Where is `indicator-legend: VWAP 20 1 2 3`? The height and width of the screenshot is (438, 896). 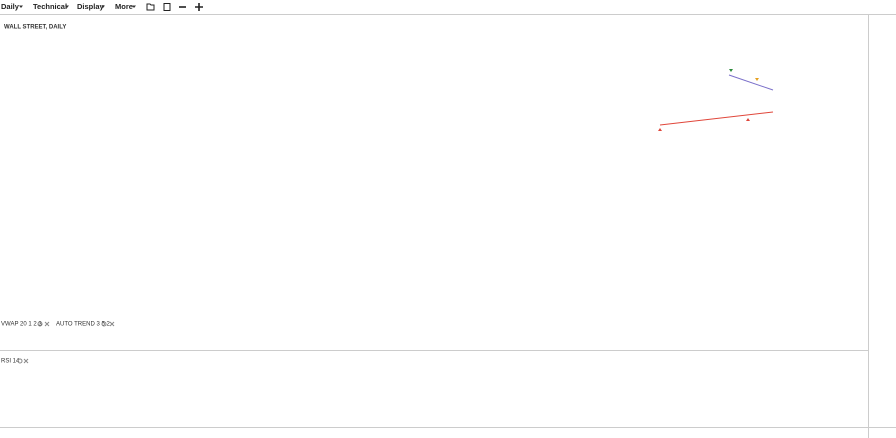 indicator-legend: VWAP 20 1 2 3 is located at coordinates (21, 325).